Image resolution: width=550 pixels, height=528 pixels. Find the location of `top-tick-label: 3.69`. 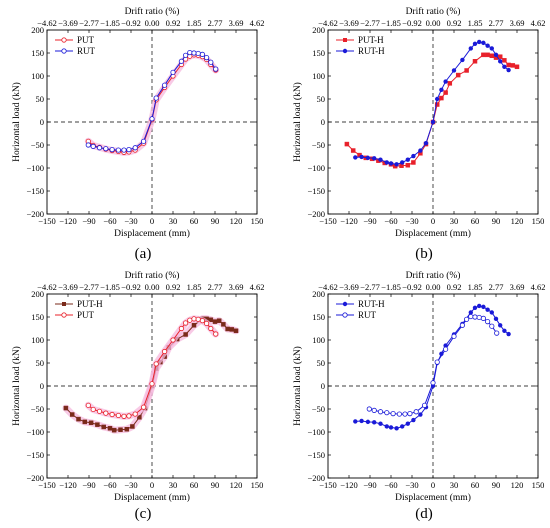

top-tick-label: 3.69 is located at coordinates (236, 287).